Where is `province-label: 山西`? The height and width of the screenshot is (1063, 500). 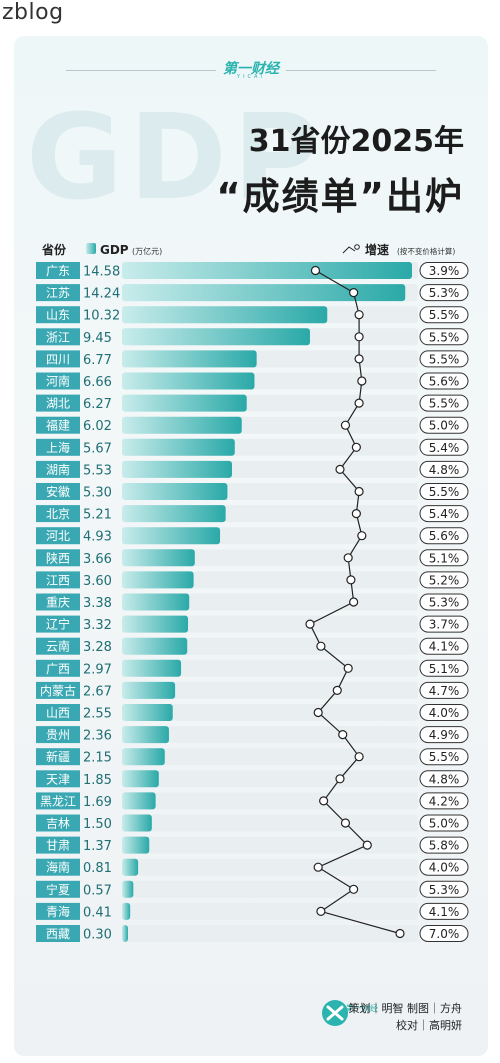
province-label: 山西 is located at coordinates (58, 713).